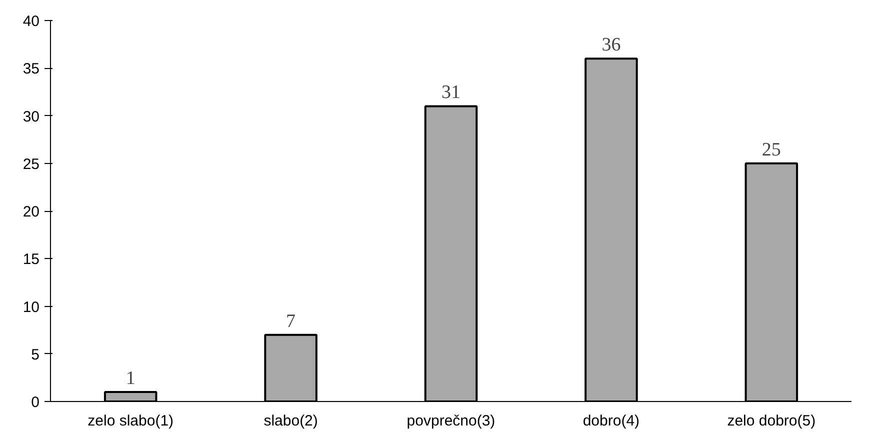 This screenshot has width=871, height=441. Describe the element at coordinates (291, 321) in the screenshot. I see `data-label: 7` at that location.